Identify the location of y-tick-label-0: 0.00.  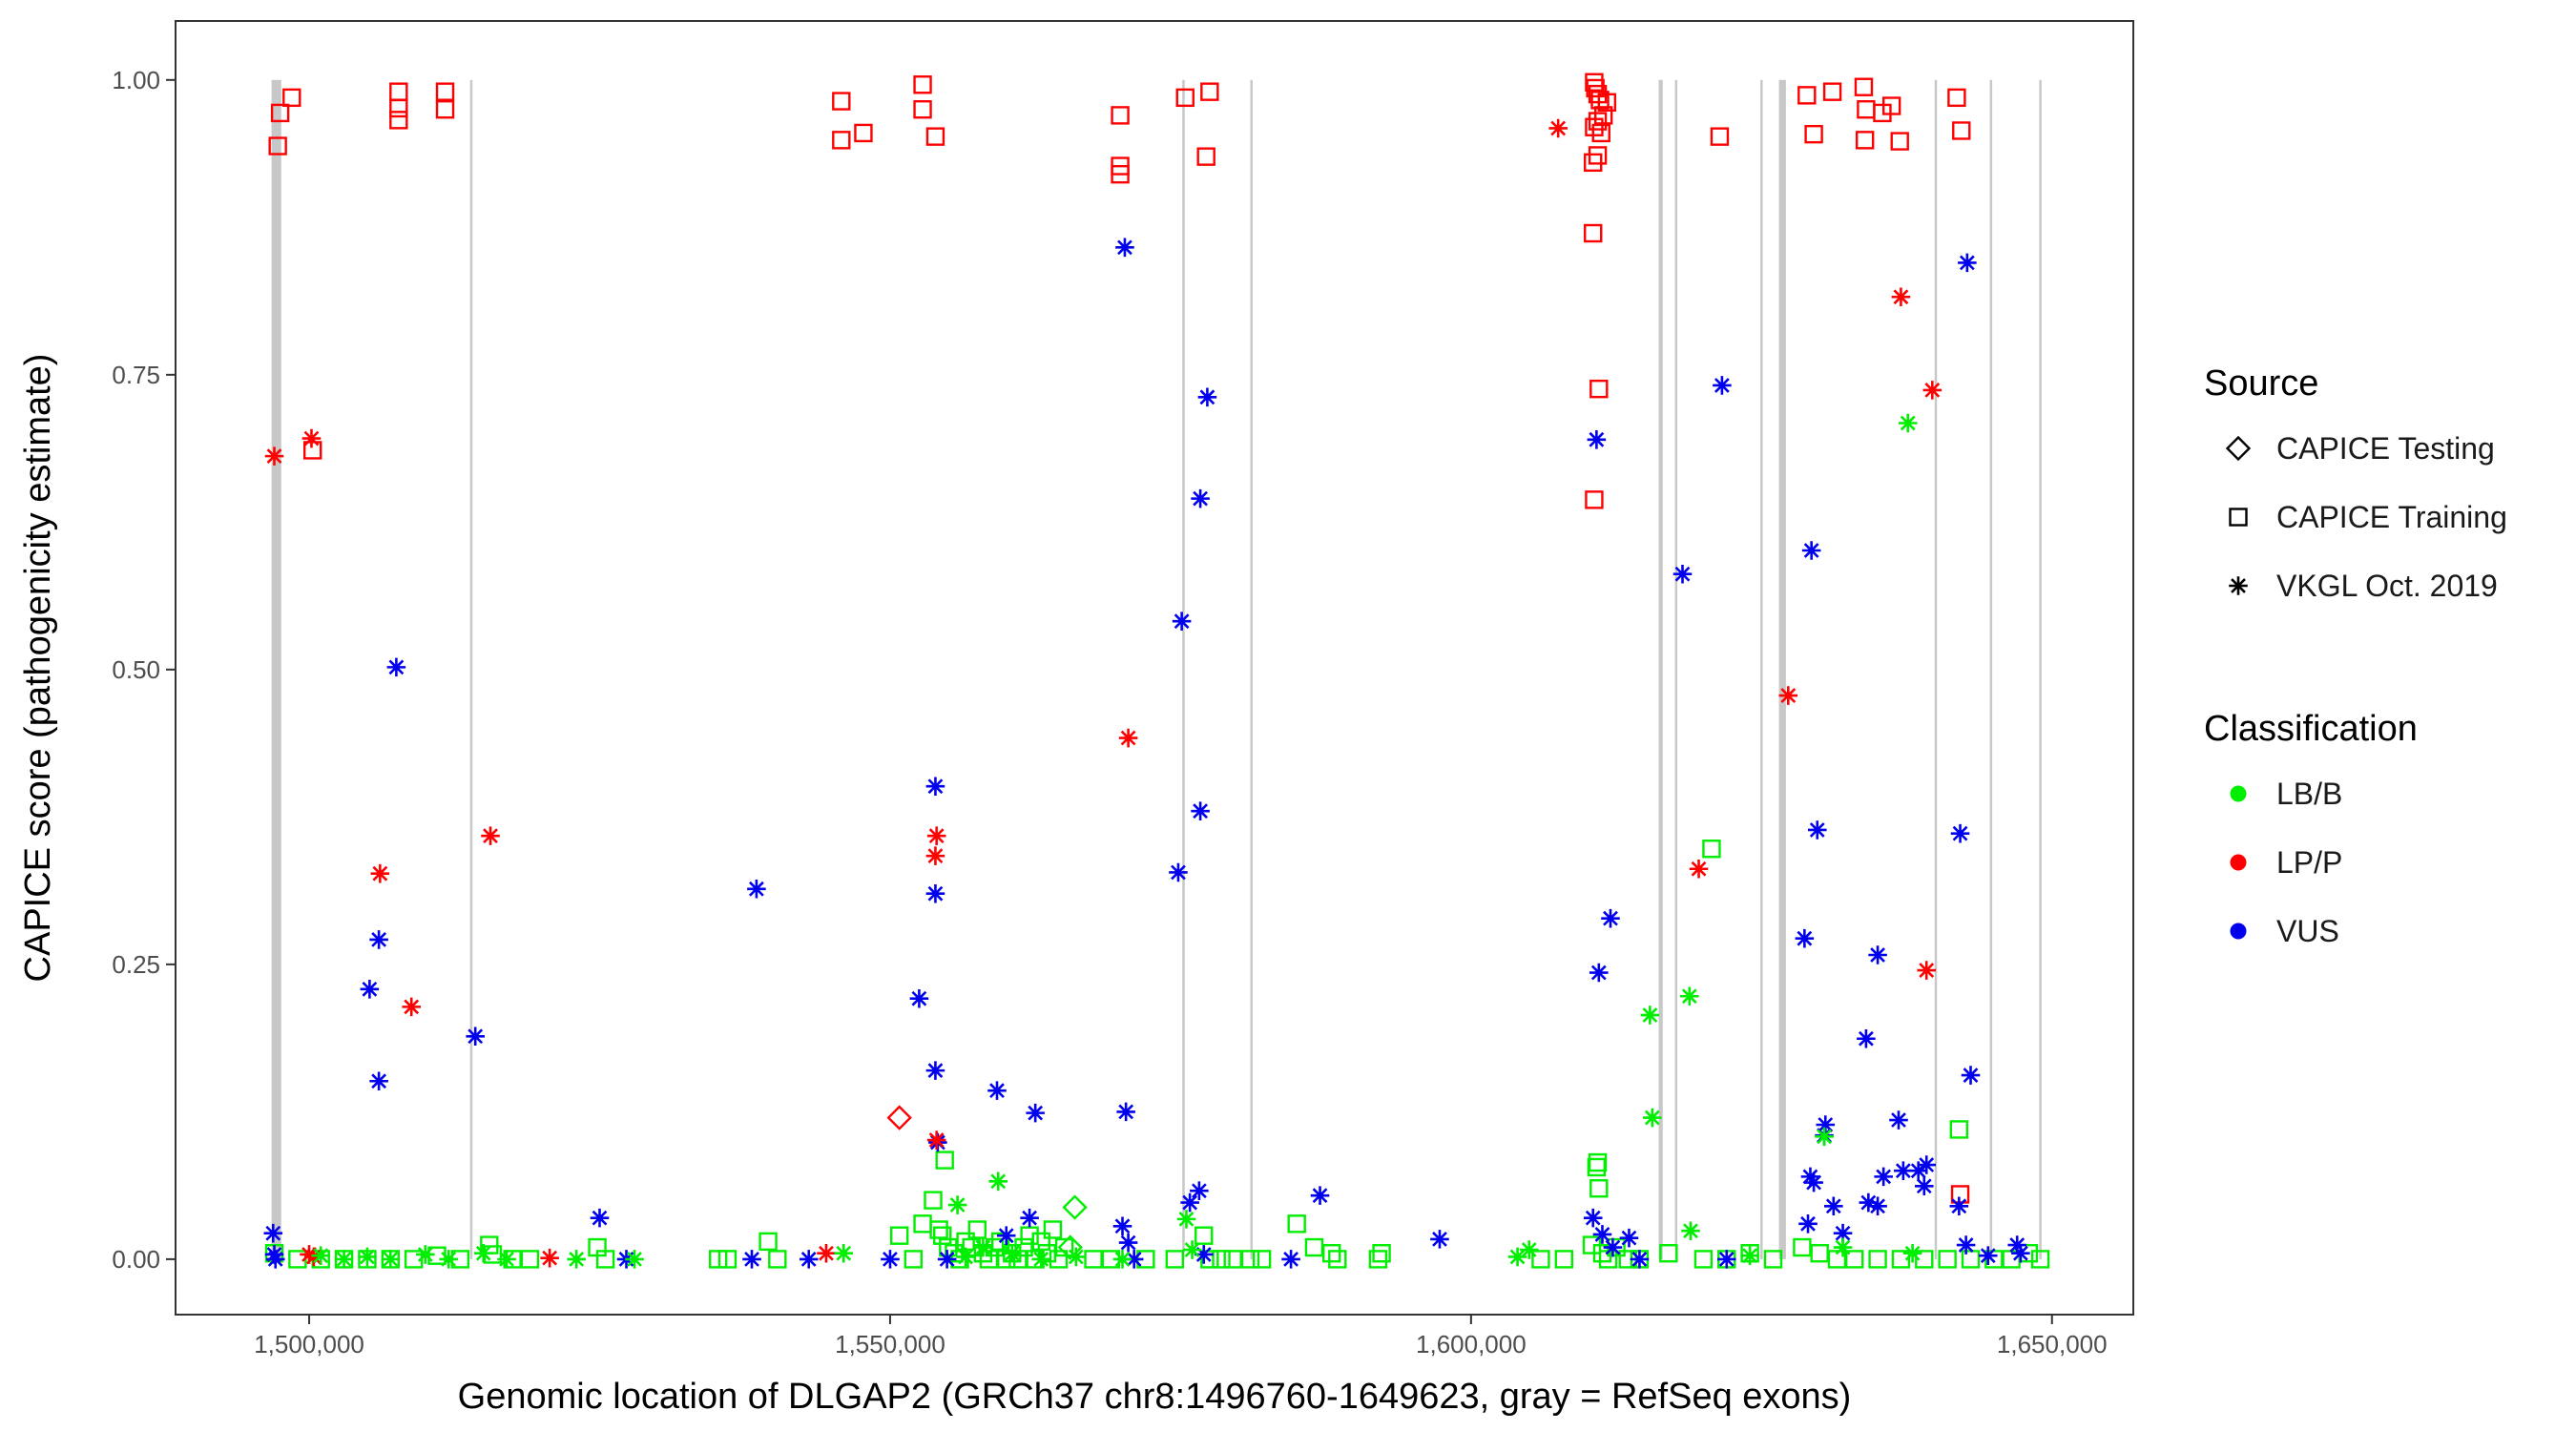
(136, 1259).